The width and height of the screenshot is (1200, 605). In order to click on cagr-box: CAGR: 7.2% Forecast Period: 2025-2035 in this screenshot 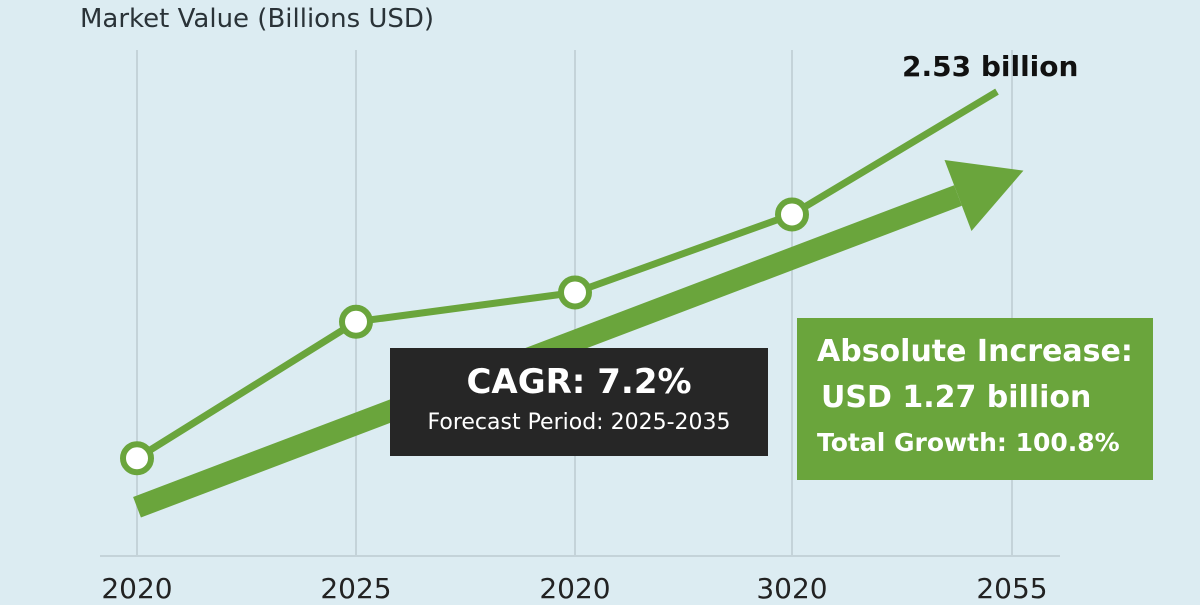, I will do `click(579, 402)`.